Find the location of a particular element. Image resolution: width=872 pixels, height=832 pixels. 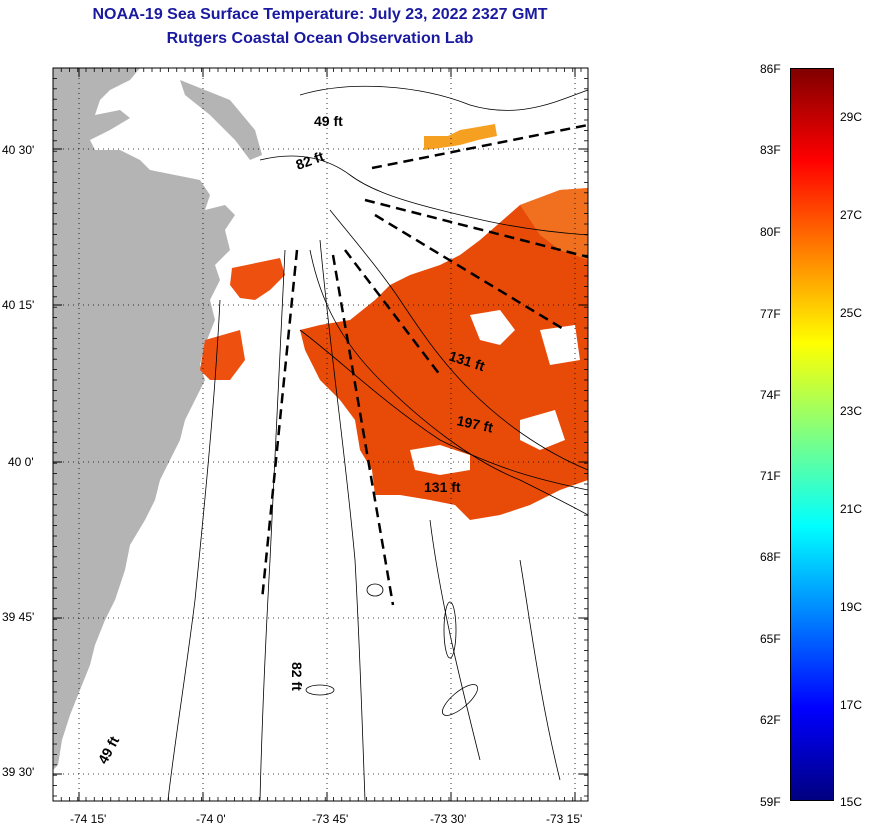

lon-tick-label: -73 45' is located at coordinates (330, 819).